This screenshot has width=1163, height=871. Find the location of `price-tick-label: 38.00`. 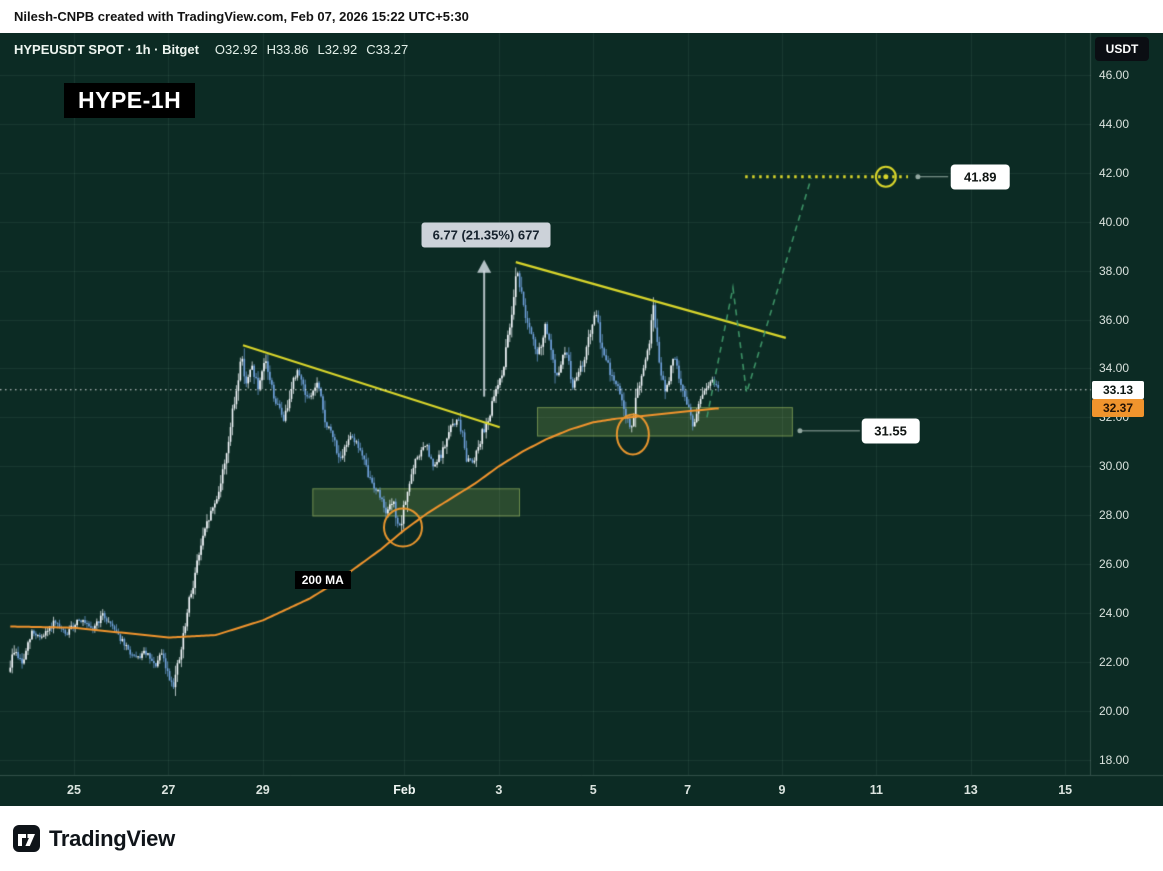

price-tick-label: 38.00 is located at coordinates (1114, 270).